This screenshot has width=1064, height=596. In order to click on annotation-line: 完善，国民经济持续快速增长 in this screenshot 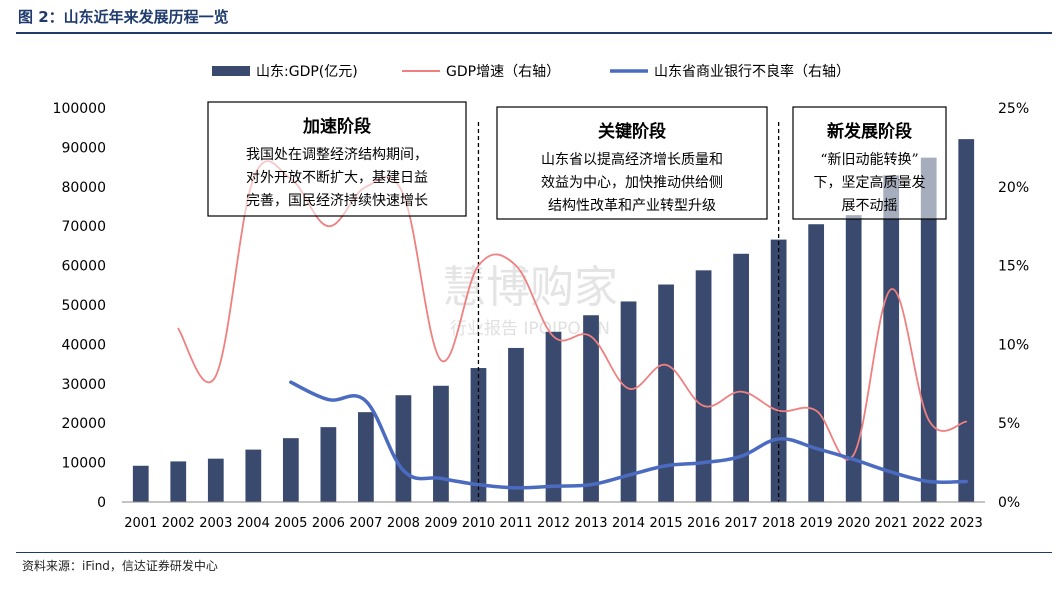, I will do `click(337, 200)`.